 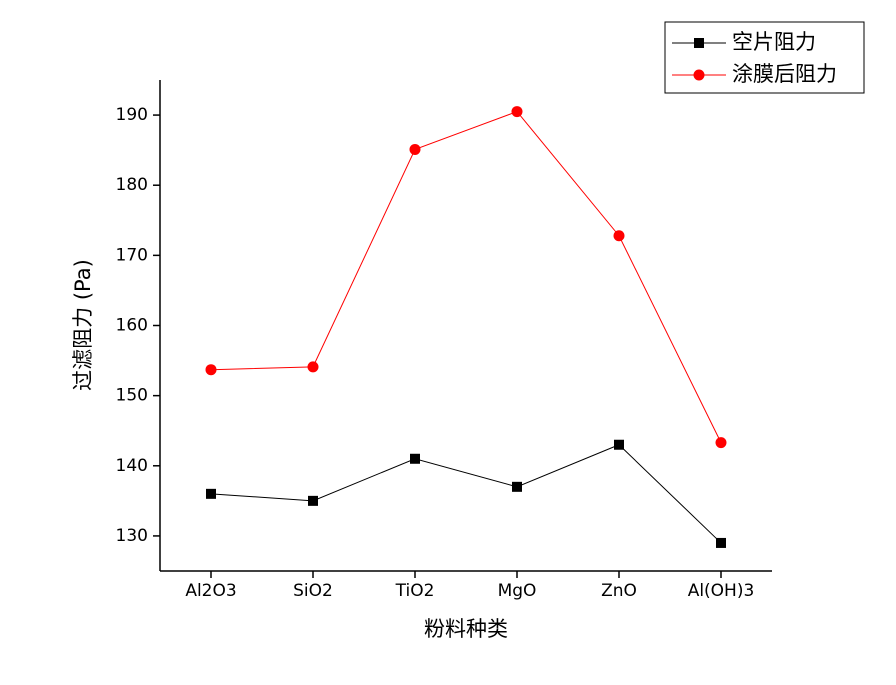 What do you see at coordinates (313, 591) in the screenshot?
I see `x-tick-label: SiO2` at bounding box center [313, 591].